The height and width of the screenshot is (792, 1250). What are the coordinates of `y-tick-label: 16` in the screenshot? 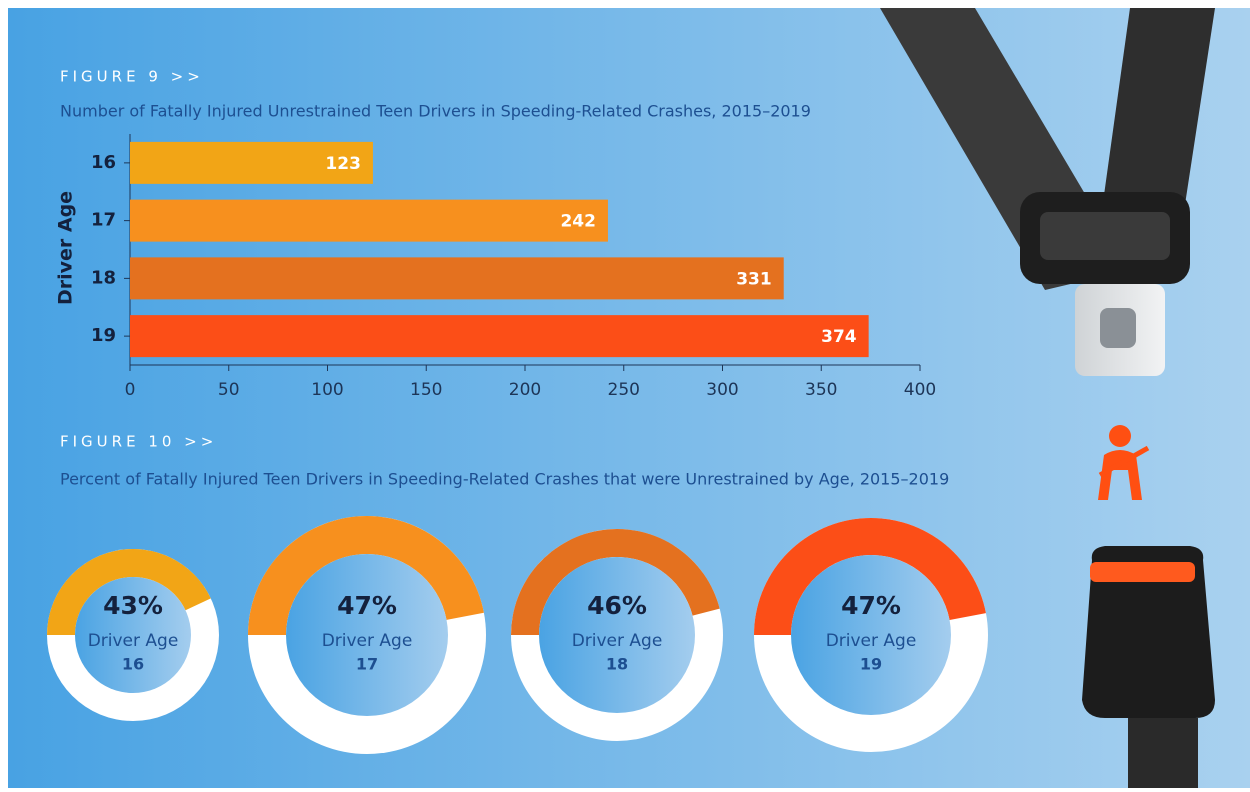 It's located at (103, 162).